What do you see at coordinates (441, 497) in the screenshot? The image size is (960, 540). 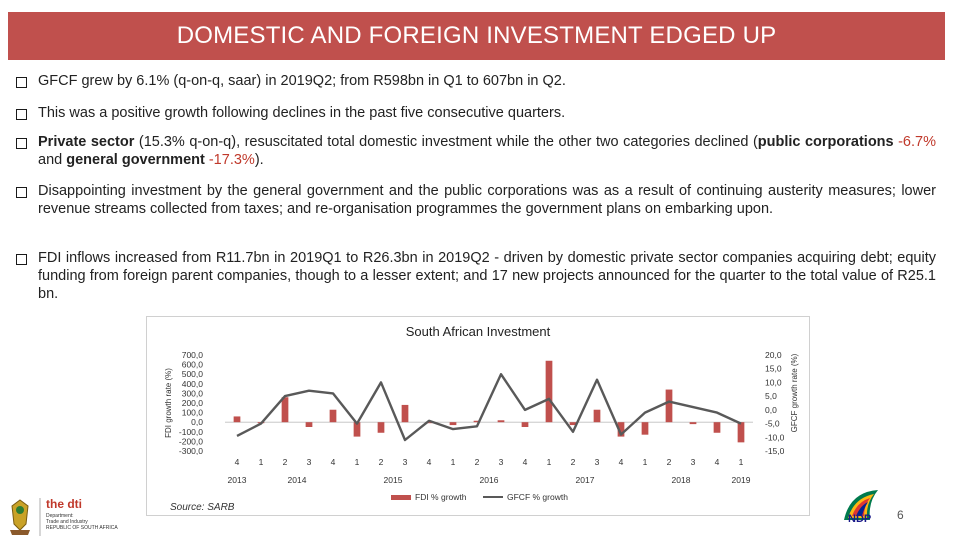 I see `legend-fdi-label: FDI % growth` at bounding box center [441, 497].